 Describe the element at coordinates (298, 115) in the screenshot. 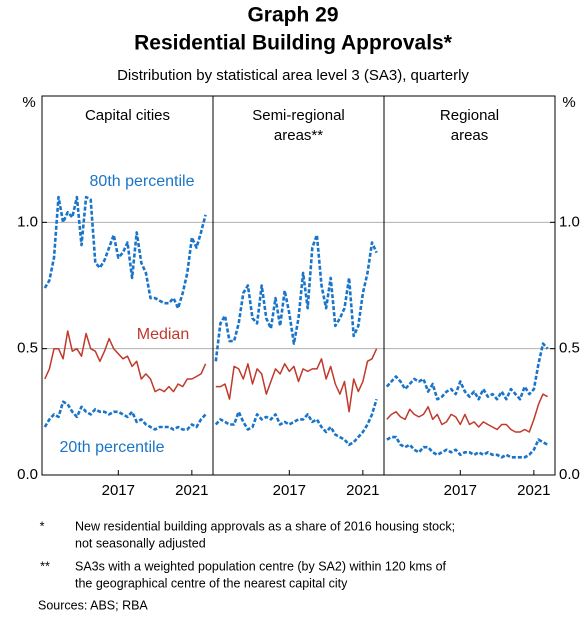

I see `panel-title: Semi-regional` at that location.